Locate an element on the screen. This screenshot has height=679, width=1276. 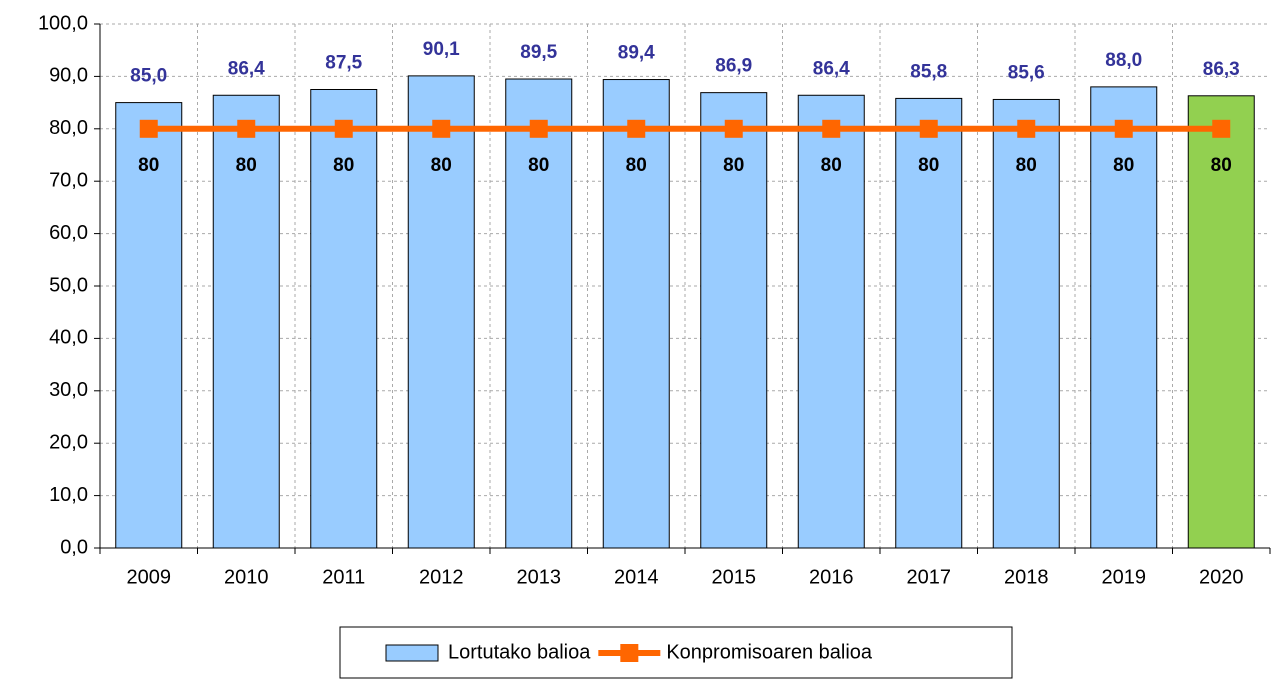
bar-value-label: 87,5 is located at coordinates (343, 63).